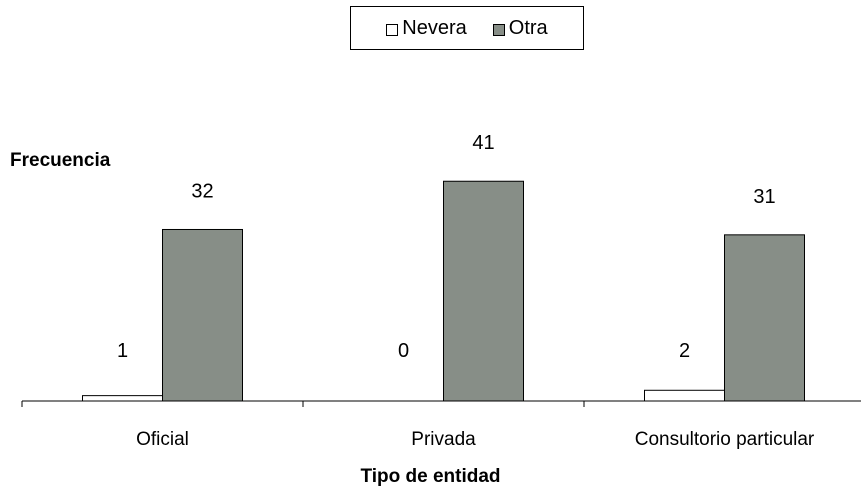 This screenshot has height=496, width=861. Describe the element at coordinates (498, 30) in the screenshot. I see `legend-swatch-otra` at that location.